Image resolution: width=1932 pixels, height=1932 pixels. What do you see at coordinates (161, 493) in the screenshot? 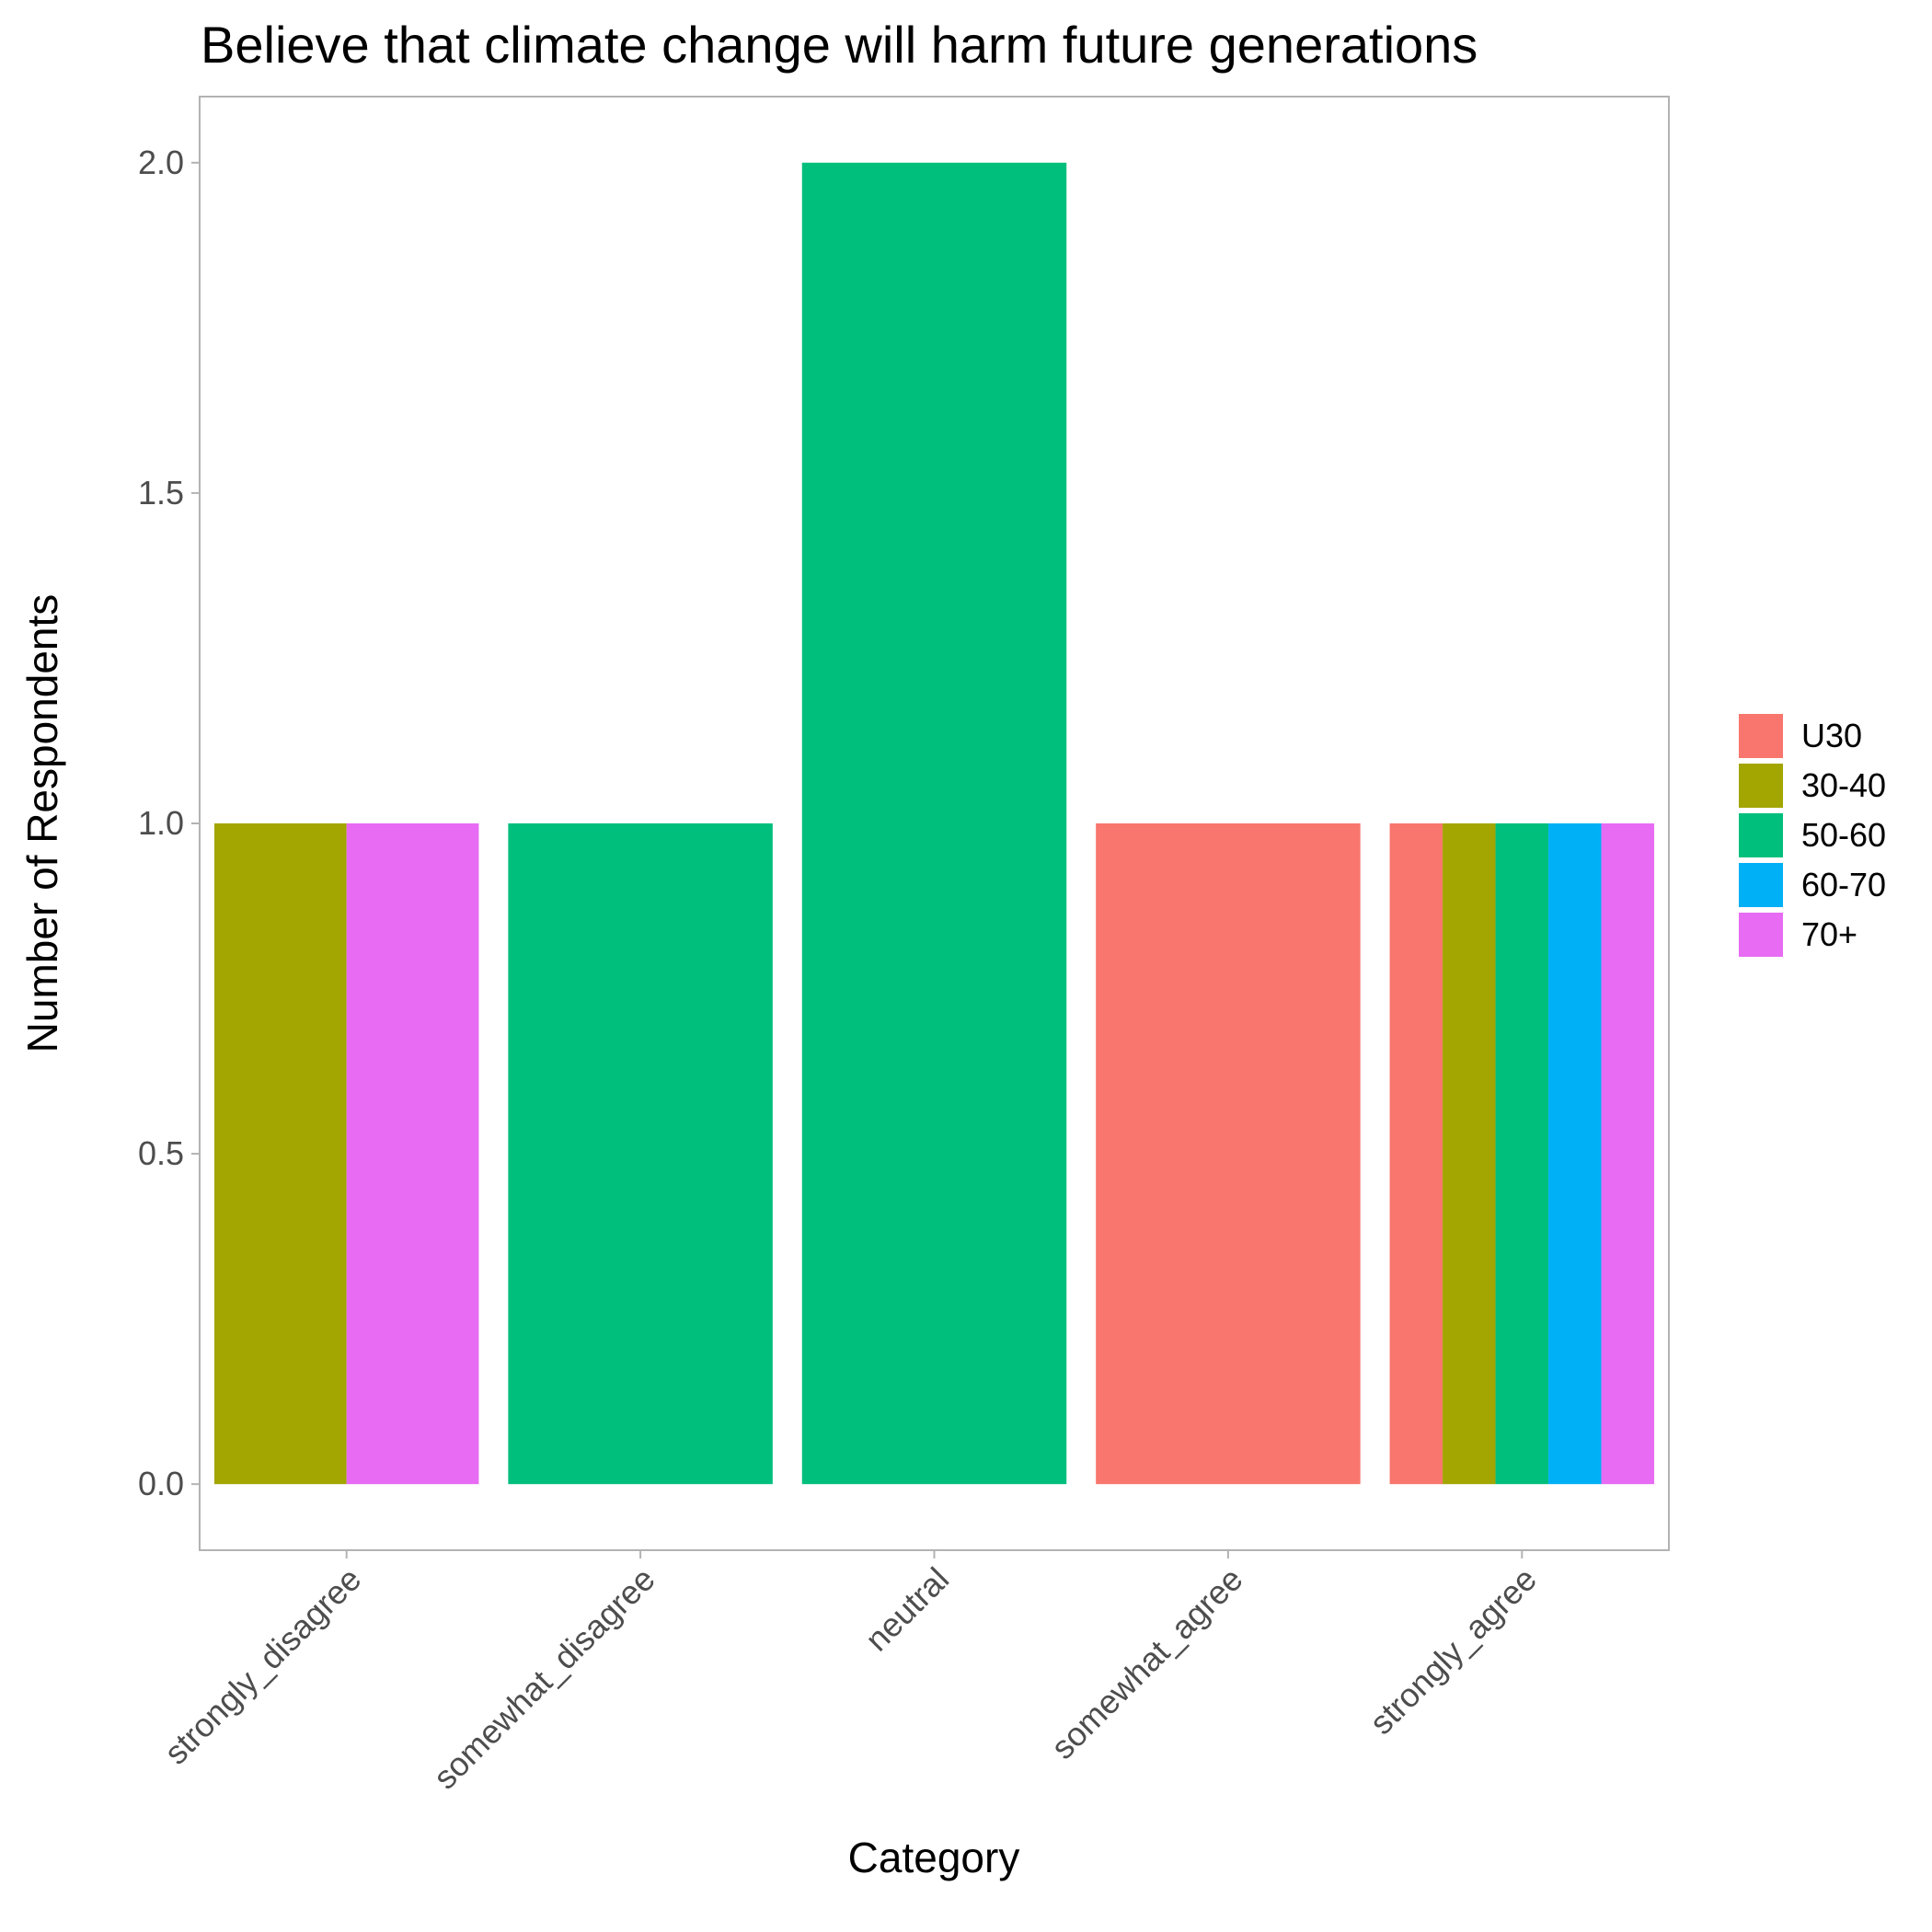
I see `y-tick-label: 1.5` at bounding box center [161, 493].